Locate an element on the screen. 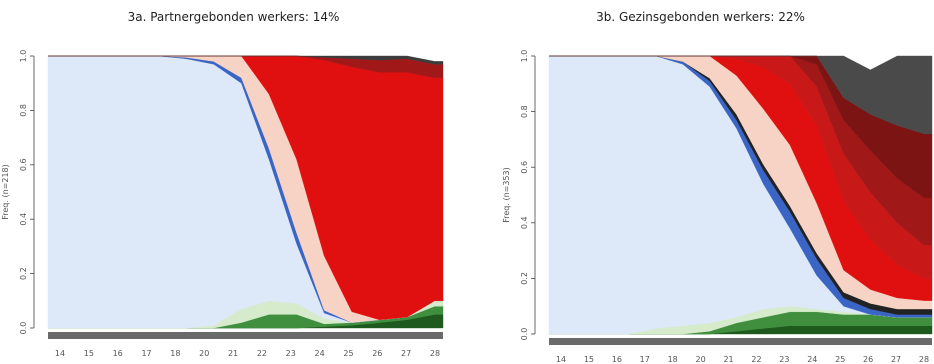 This screenshot has height=364, width=934. chart-title: 3b. Gezinsgebonden werkers: 22% is located at coordinates (700, 17).